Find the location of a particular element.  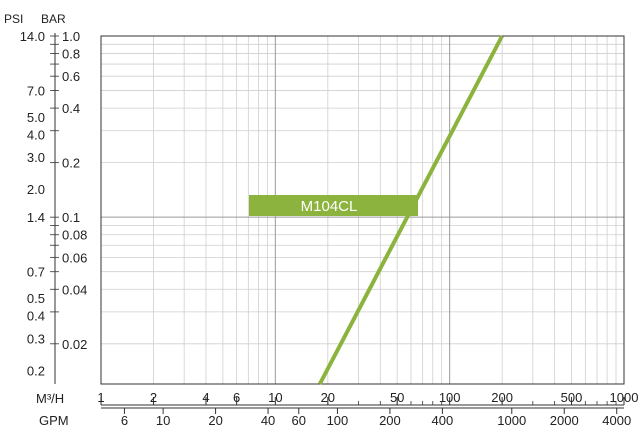

gpm-tick-label: 60 is located at coordinates (299, 420).